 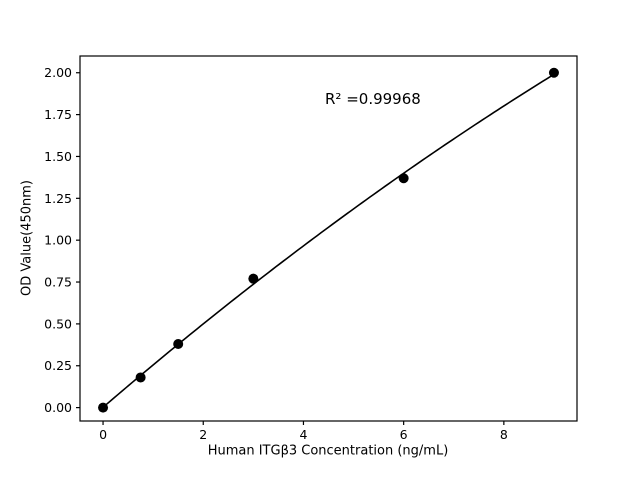 I want to click on y-tick-label: 0.00, so click(x=58, y=407).